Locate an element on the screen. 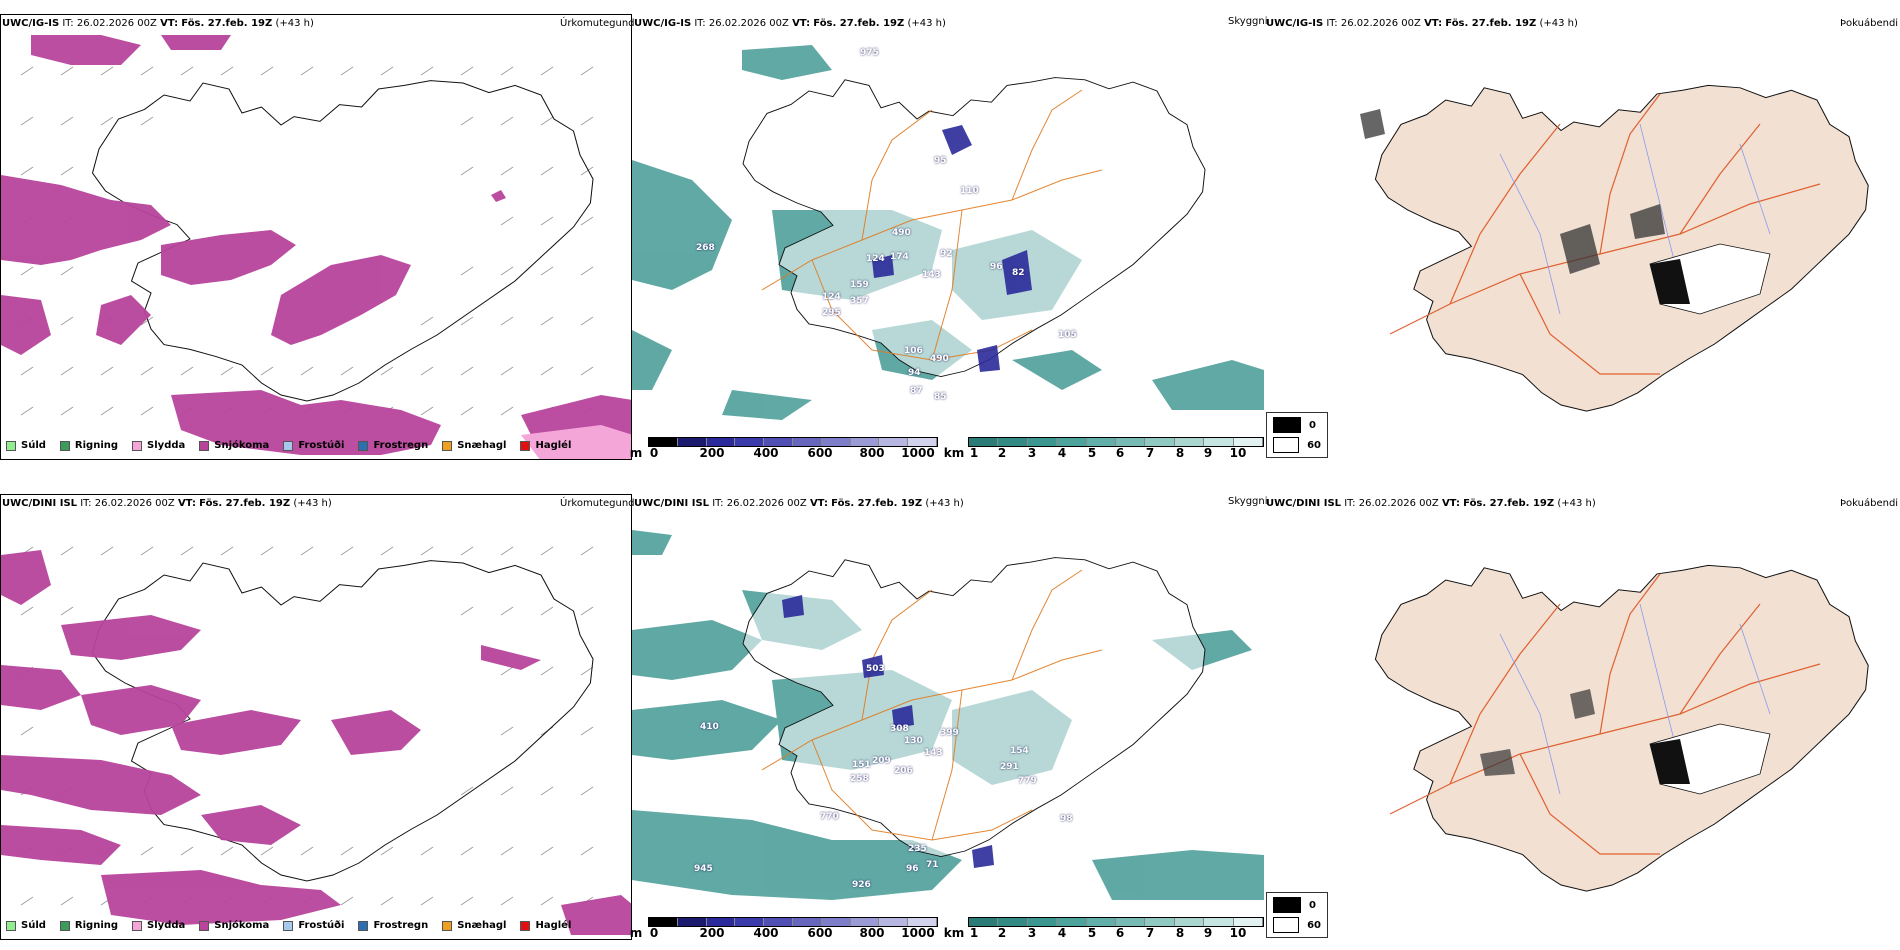 The image size is (1900, 950). vis-label: 94 is located at coordinates (914, 373).